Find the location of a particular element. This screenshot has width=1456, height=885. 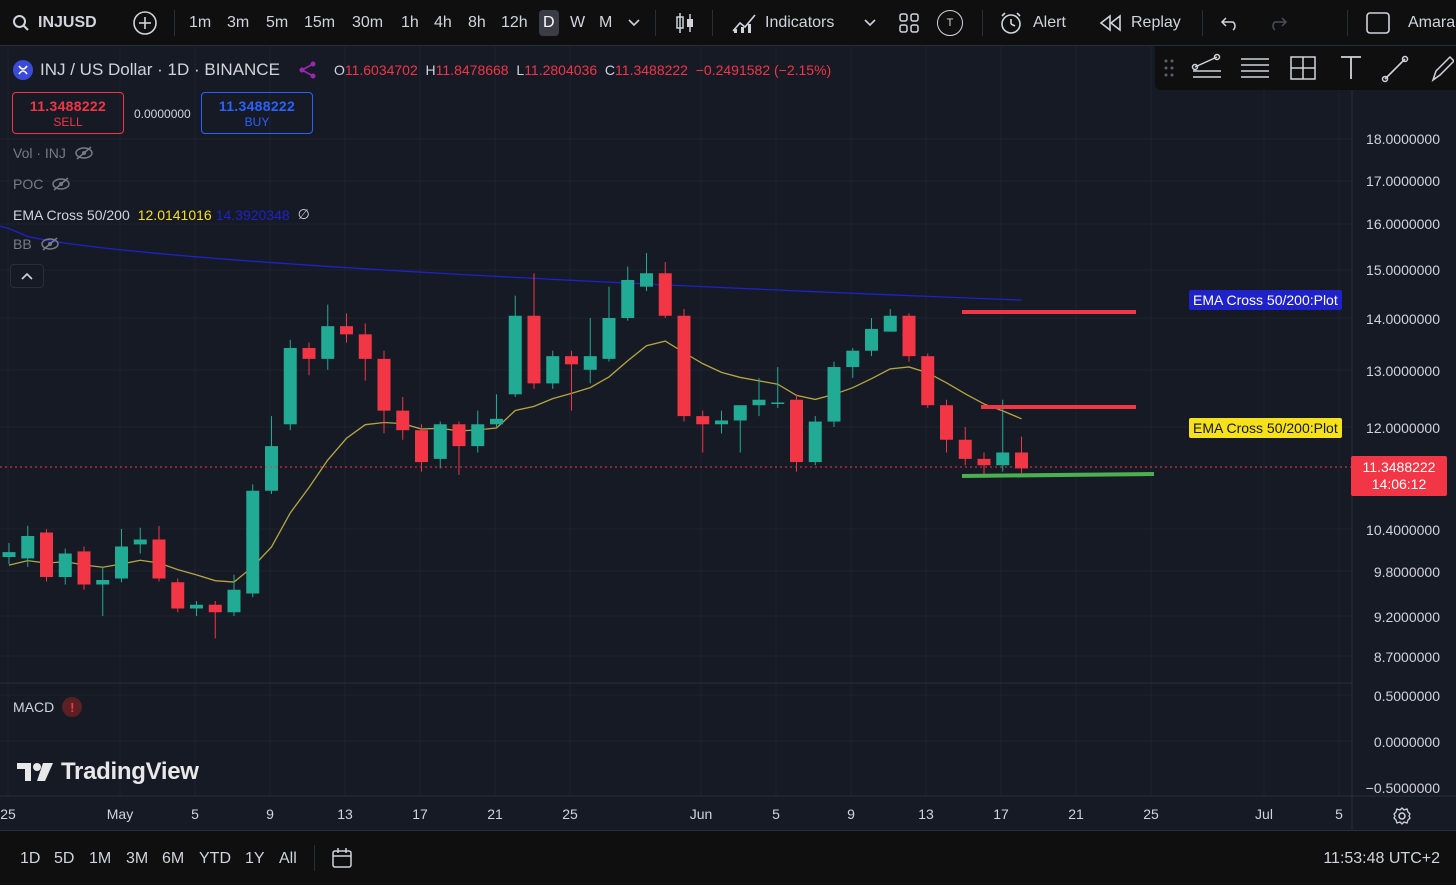

text-tool-icon is located at coordinates (1351, 68).